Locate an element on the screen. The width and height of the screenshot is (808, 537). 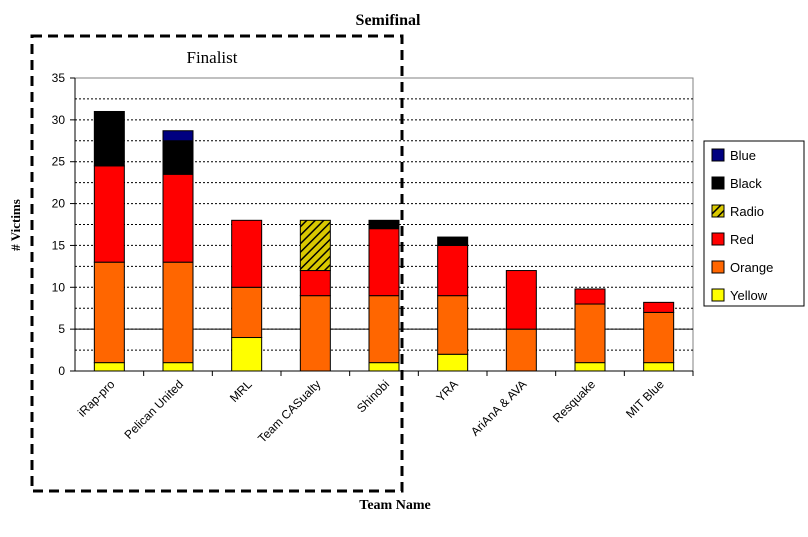
x-tick-label: Resquake is located at coordinates (574, 401).